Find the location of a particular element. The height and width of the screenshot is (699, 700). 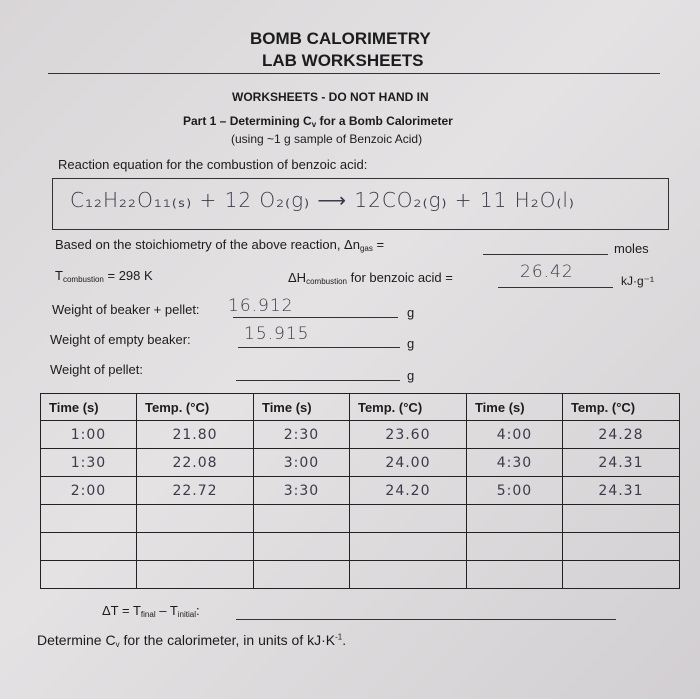

text: = 298 K is located at coordinates (128, 275).